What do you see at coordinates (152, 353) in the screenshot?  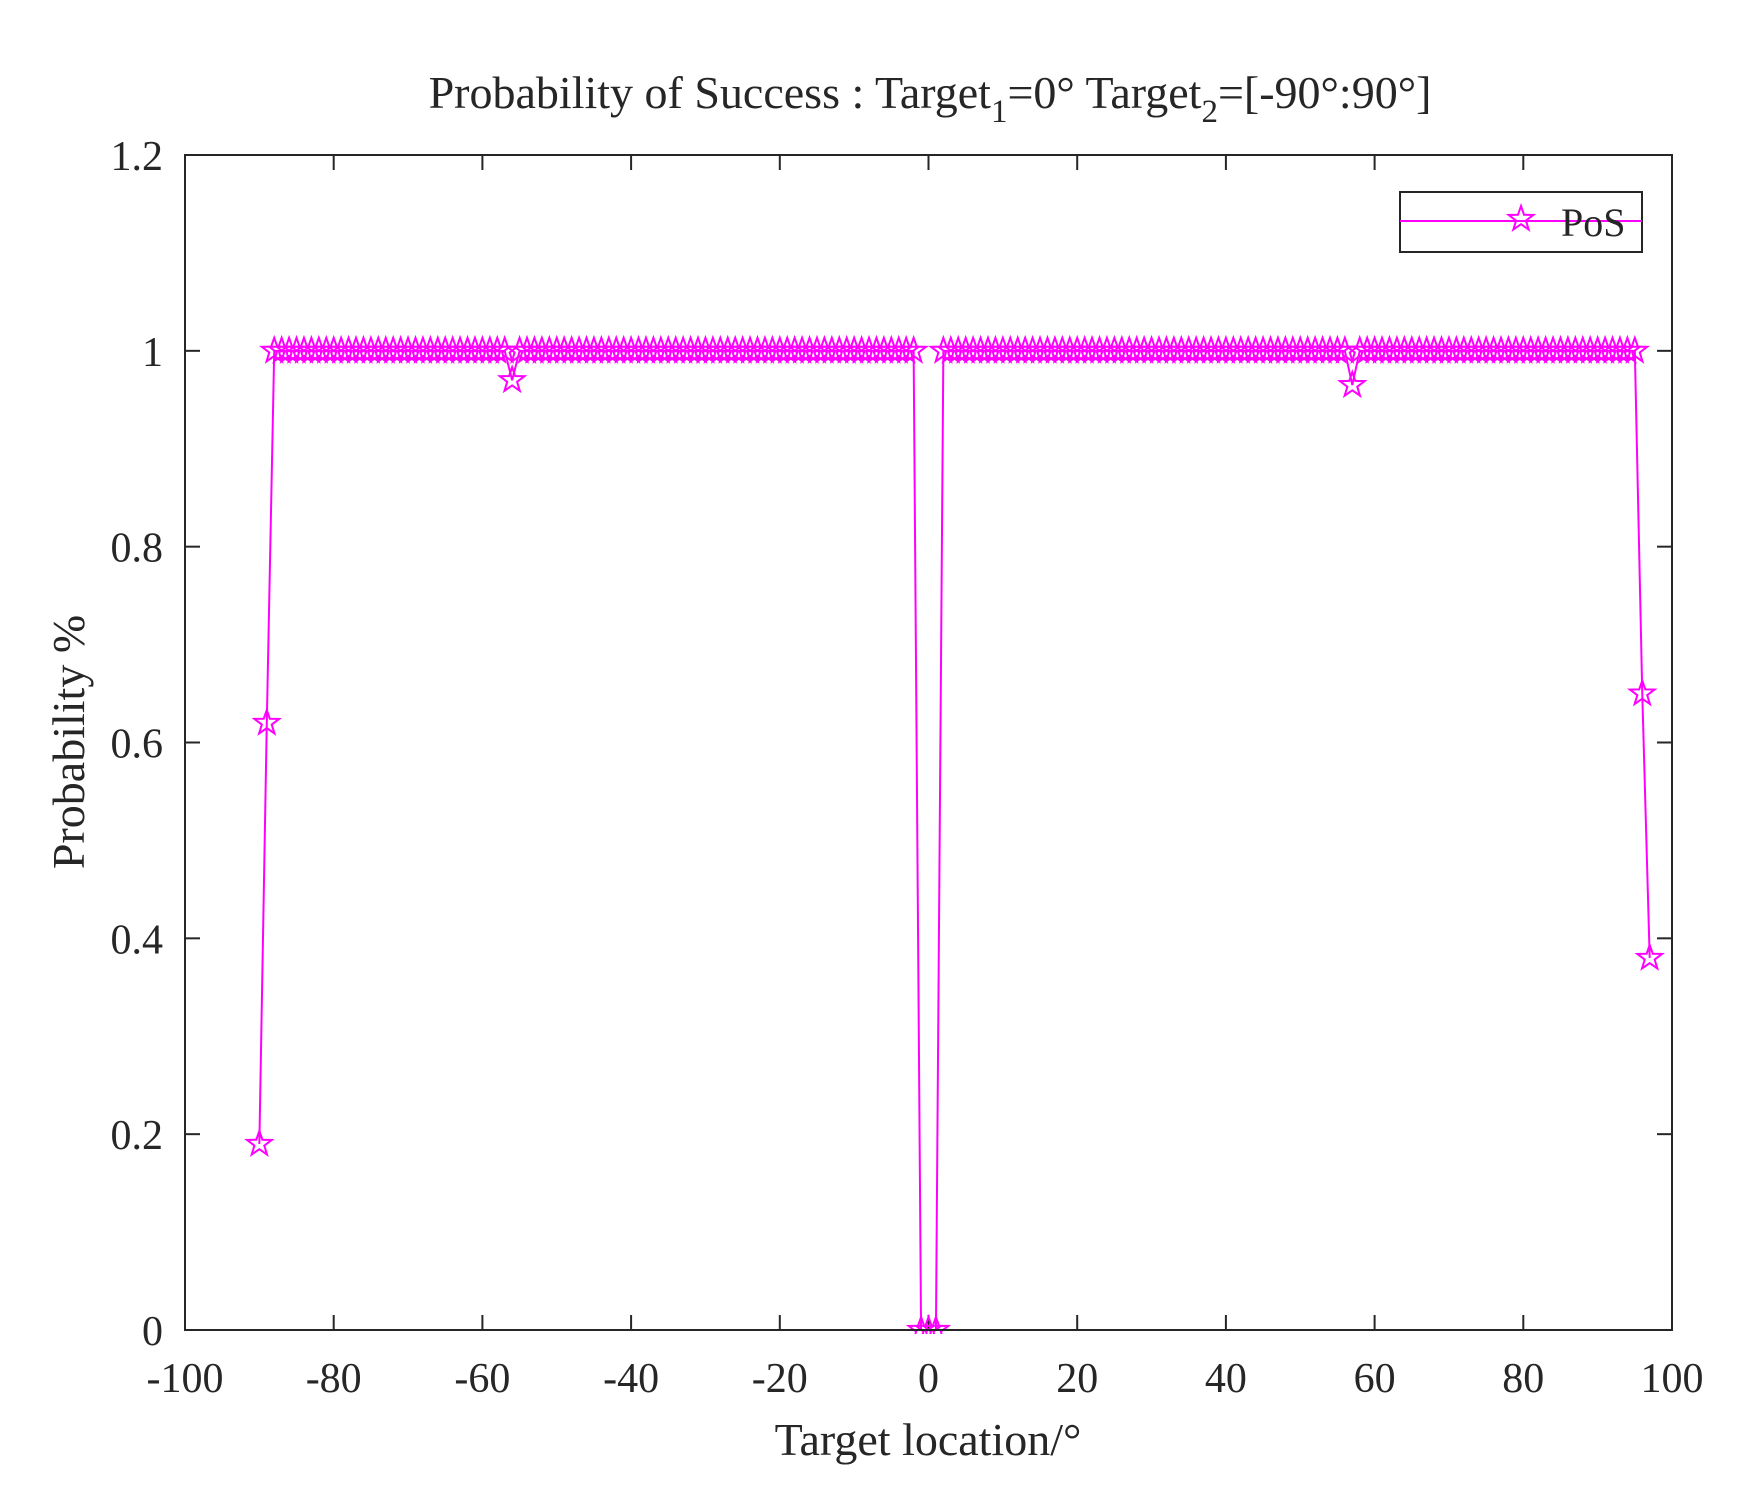 I see `y-tick-label: 1` at bounding box center [152, 353].